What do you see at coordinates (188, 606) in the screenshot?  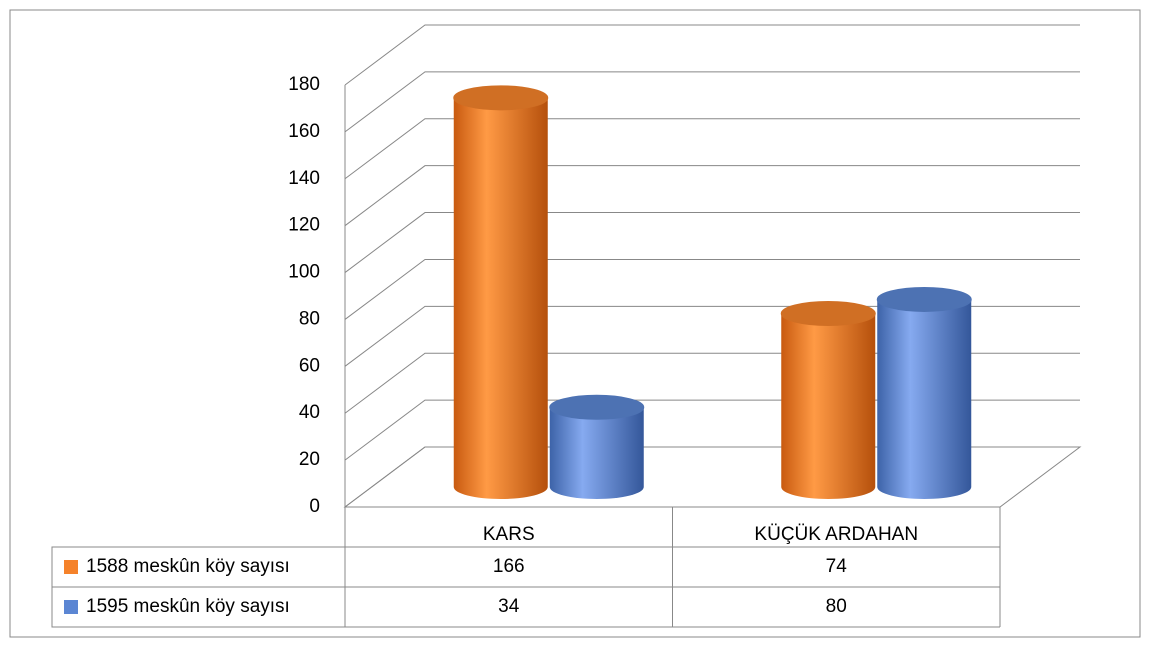 I see `legend-label: 1595 meskûn köy sayısı` at bounding box center [188, 606].